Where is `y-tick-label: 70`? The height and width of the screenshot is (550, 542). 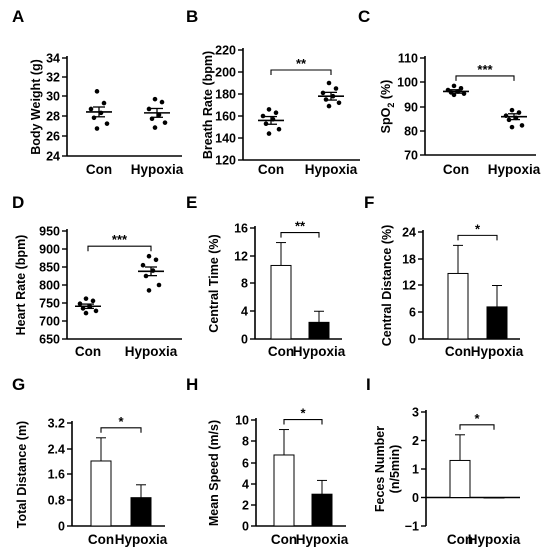
y-tick-label: 70 is located at coordinates (411, 156).